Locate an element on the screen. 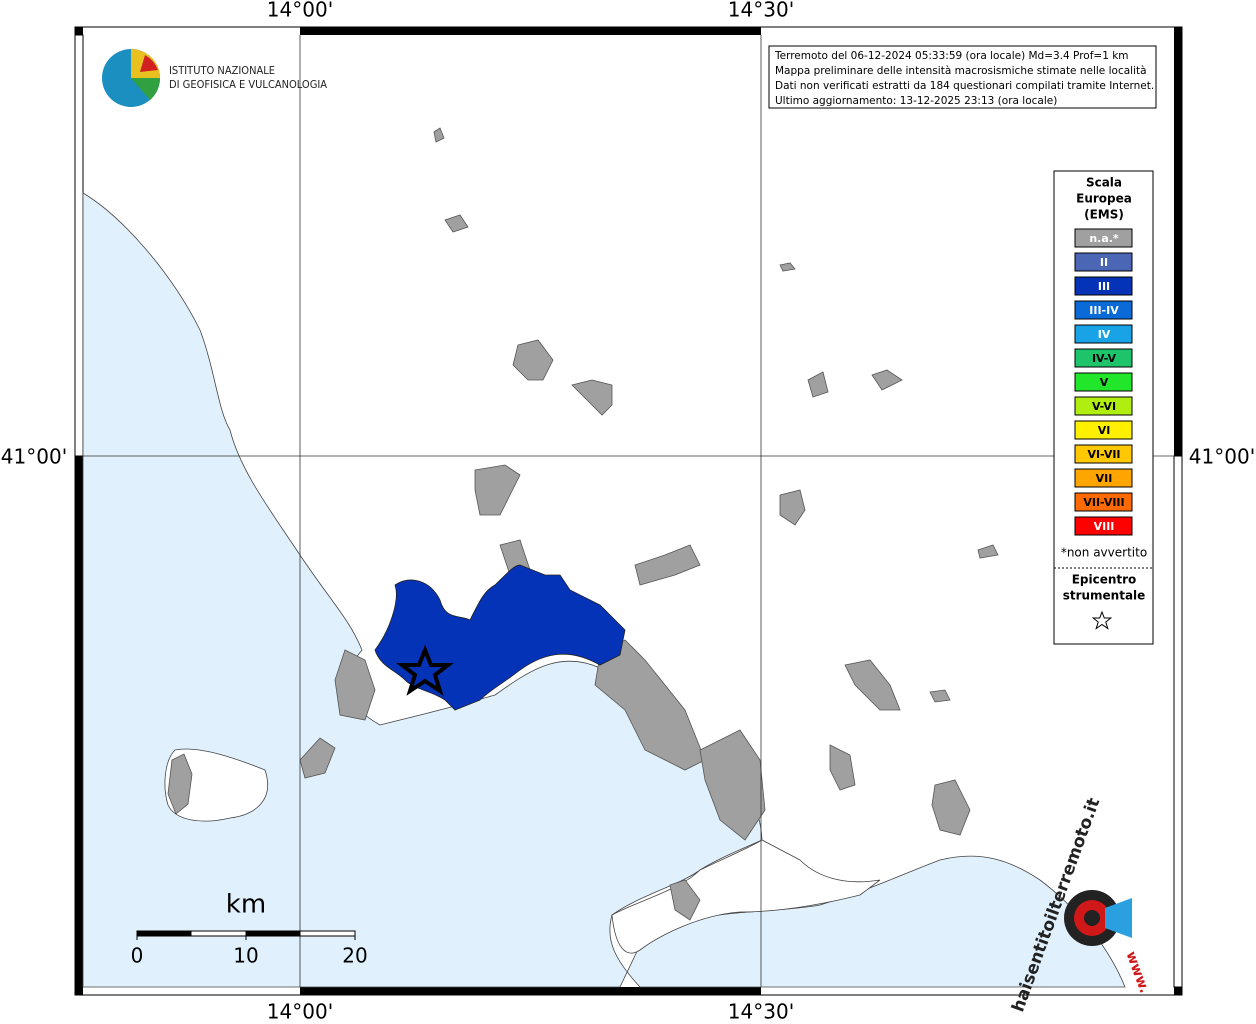 The width and height of the screenshot is (1256, 1024). legend-label: VIII is located at coordinates (1104, 526).